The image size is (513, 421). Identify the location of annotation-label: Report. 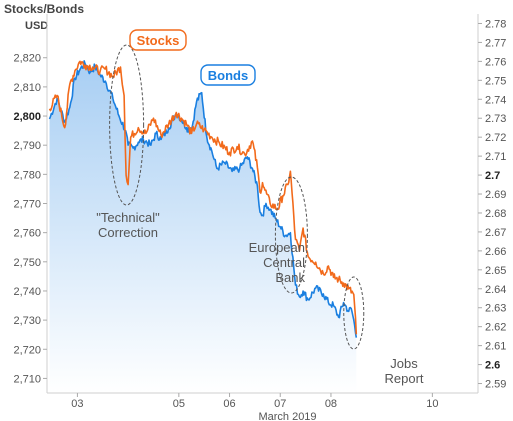
(403, 378).